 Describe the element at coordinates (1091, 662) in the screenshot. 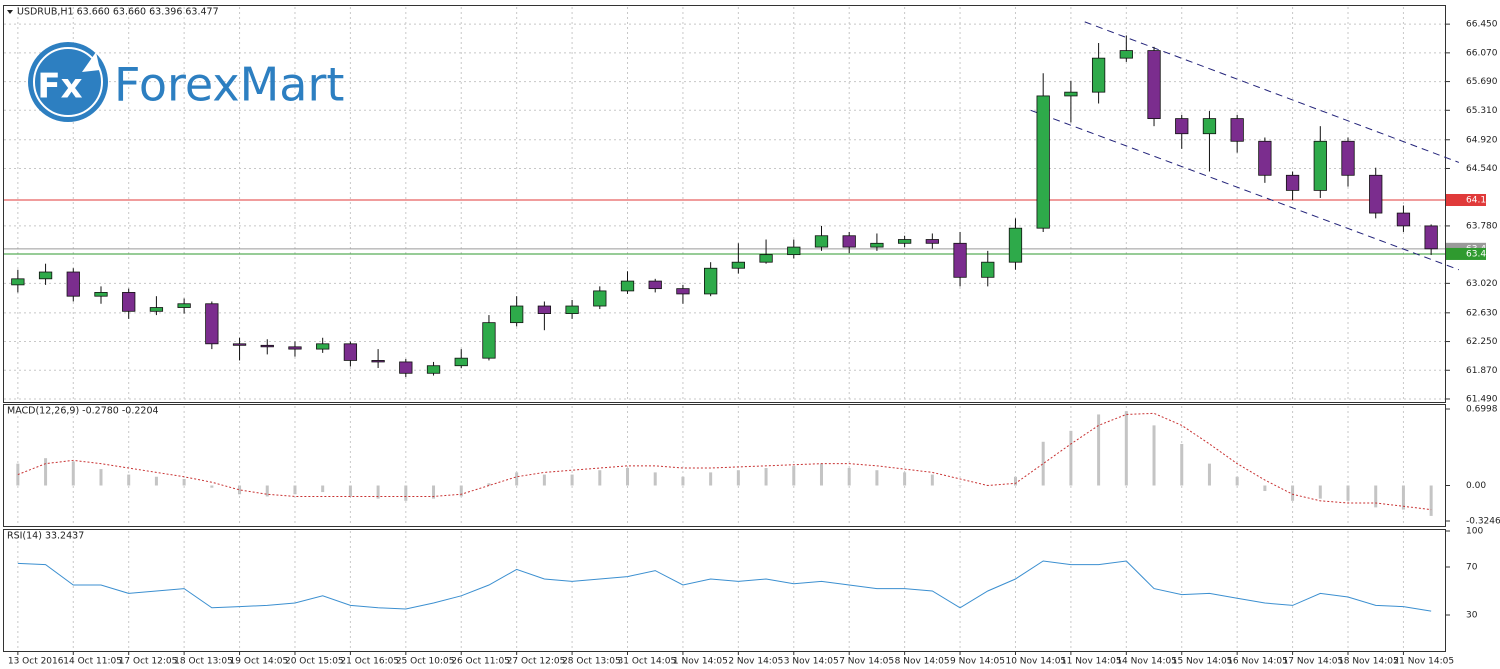

I see `x-tick-label: 11 Nov 14:05` at that location.